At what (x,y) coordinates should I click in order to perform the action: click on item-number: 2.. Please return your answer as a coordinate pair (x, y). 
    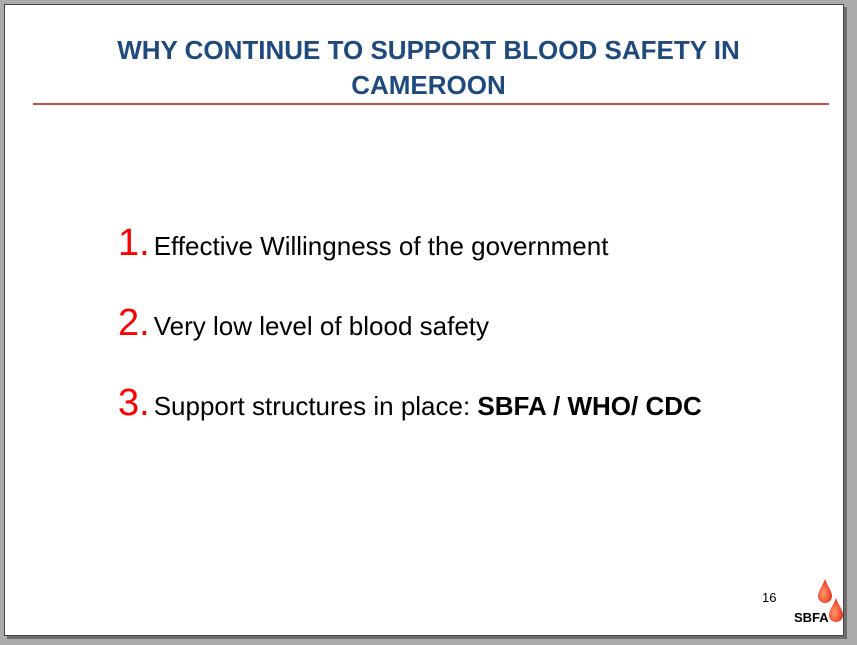
    Looking at the image, I should click on (134, 323).